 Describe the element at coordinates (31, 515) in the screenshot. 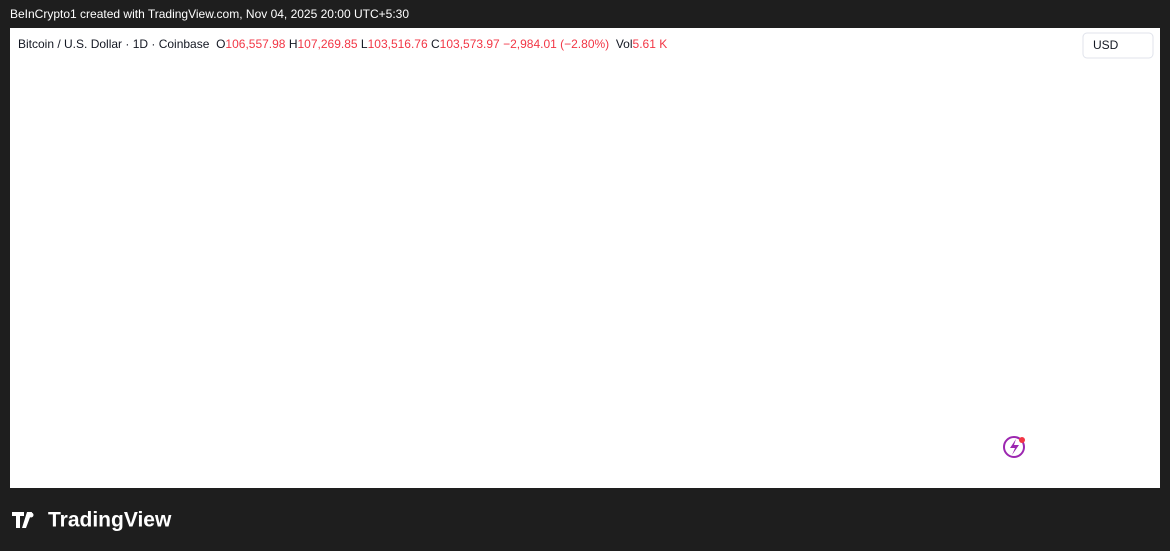

I see `logo-dot` at that location.